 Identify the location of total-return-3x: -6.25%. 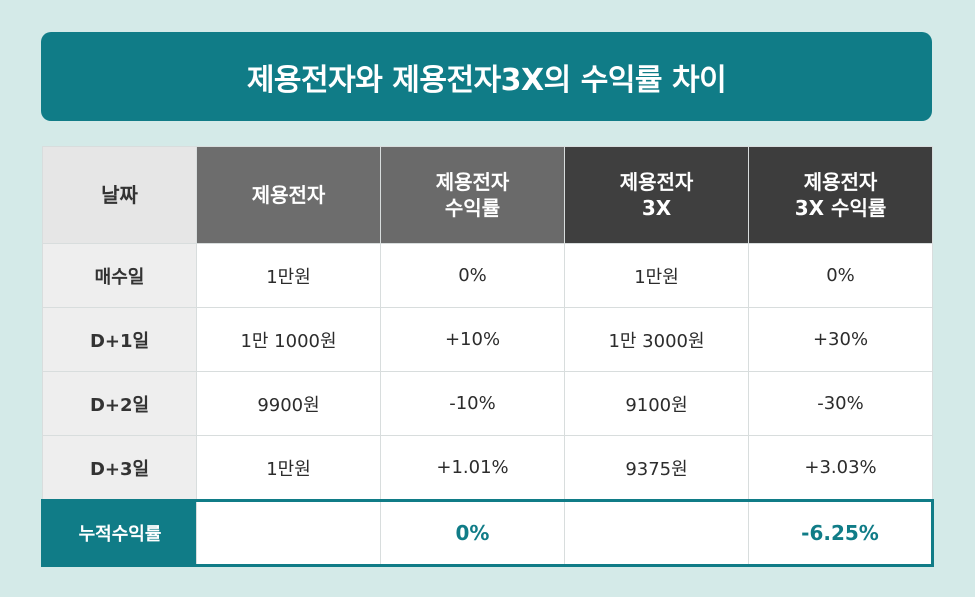
(841, 533).